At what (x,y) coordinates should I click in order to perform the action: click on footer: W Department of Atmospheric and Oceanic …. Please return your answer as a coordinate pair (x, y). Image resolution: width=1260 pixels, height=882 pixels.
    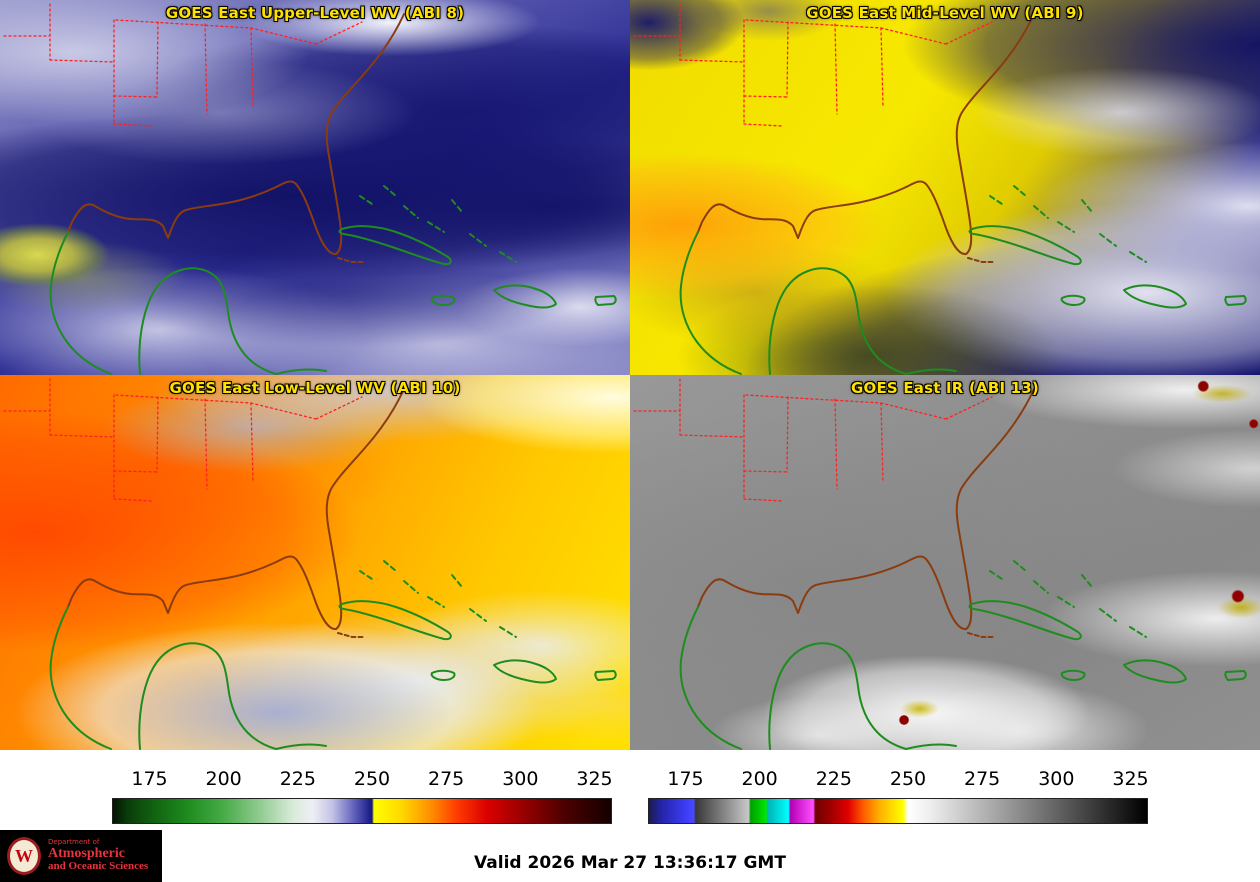
    Looking at the image, I should click on (630, 856).